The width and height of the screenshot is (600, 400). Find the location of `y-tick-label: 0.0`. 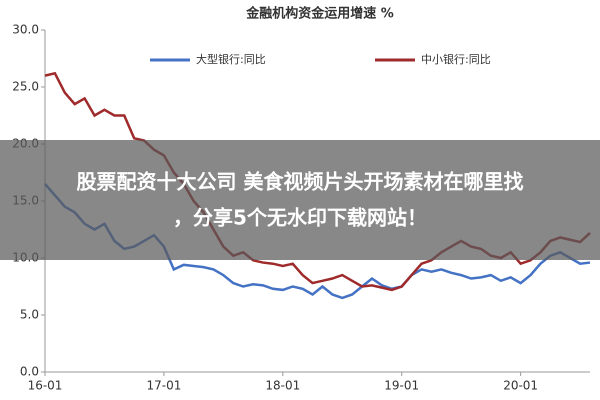

y-tick-label: 0.0 is located at coordinates (29, 372).